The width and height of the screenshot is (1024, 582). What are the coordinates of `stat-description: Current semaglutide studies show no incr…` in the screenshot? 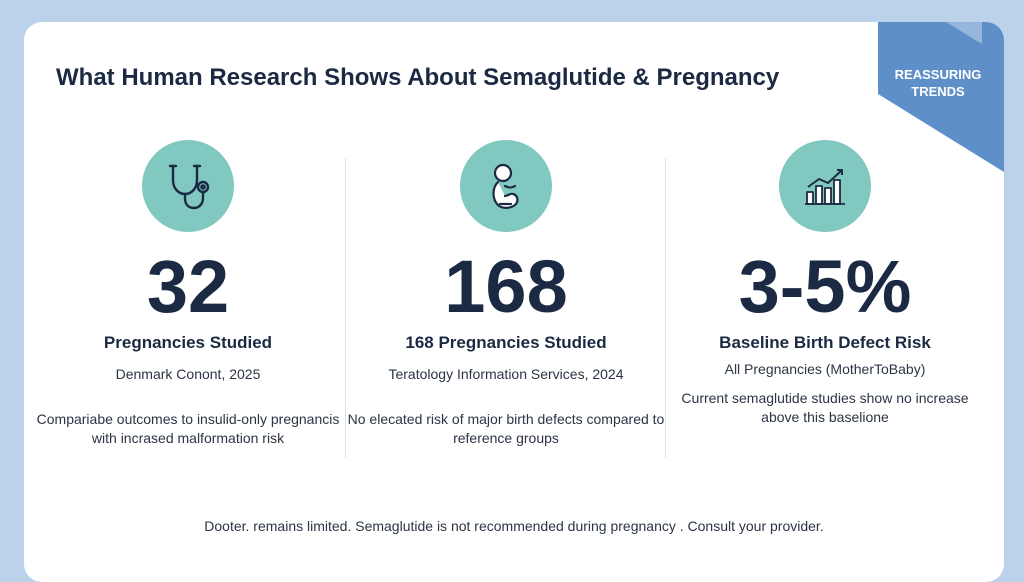 It's located at (825, 407).